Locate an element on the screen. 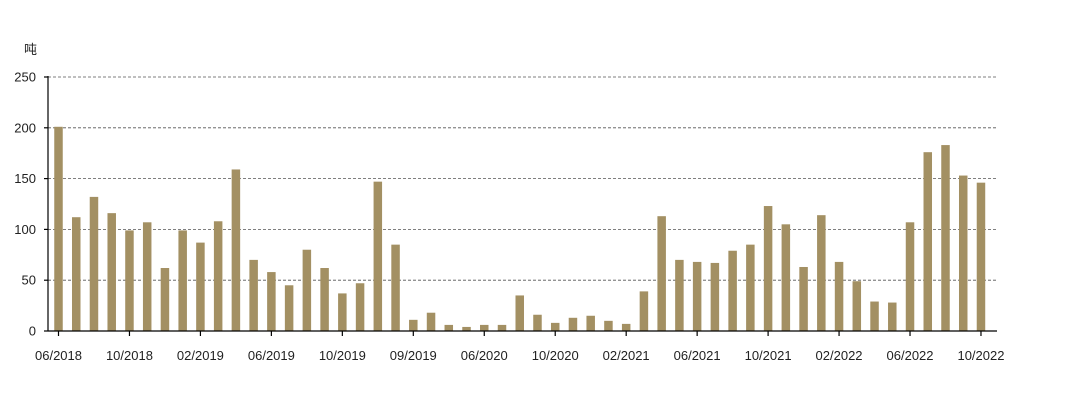  y-tick-label: 100 is located at coordinates (25, 229).